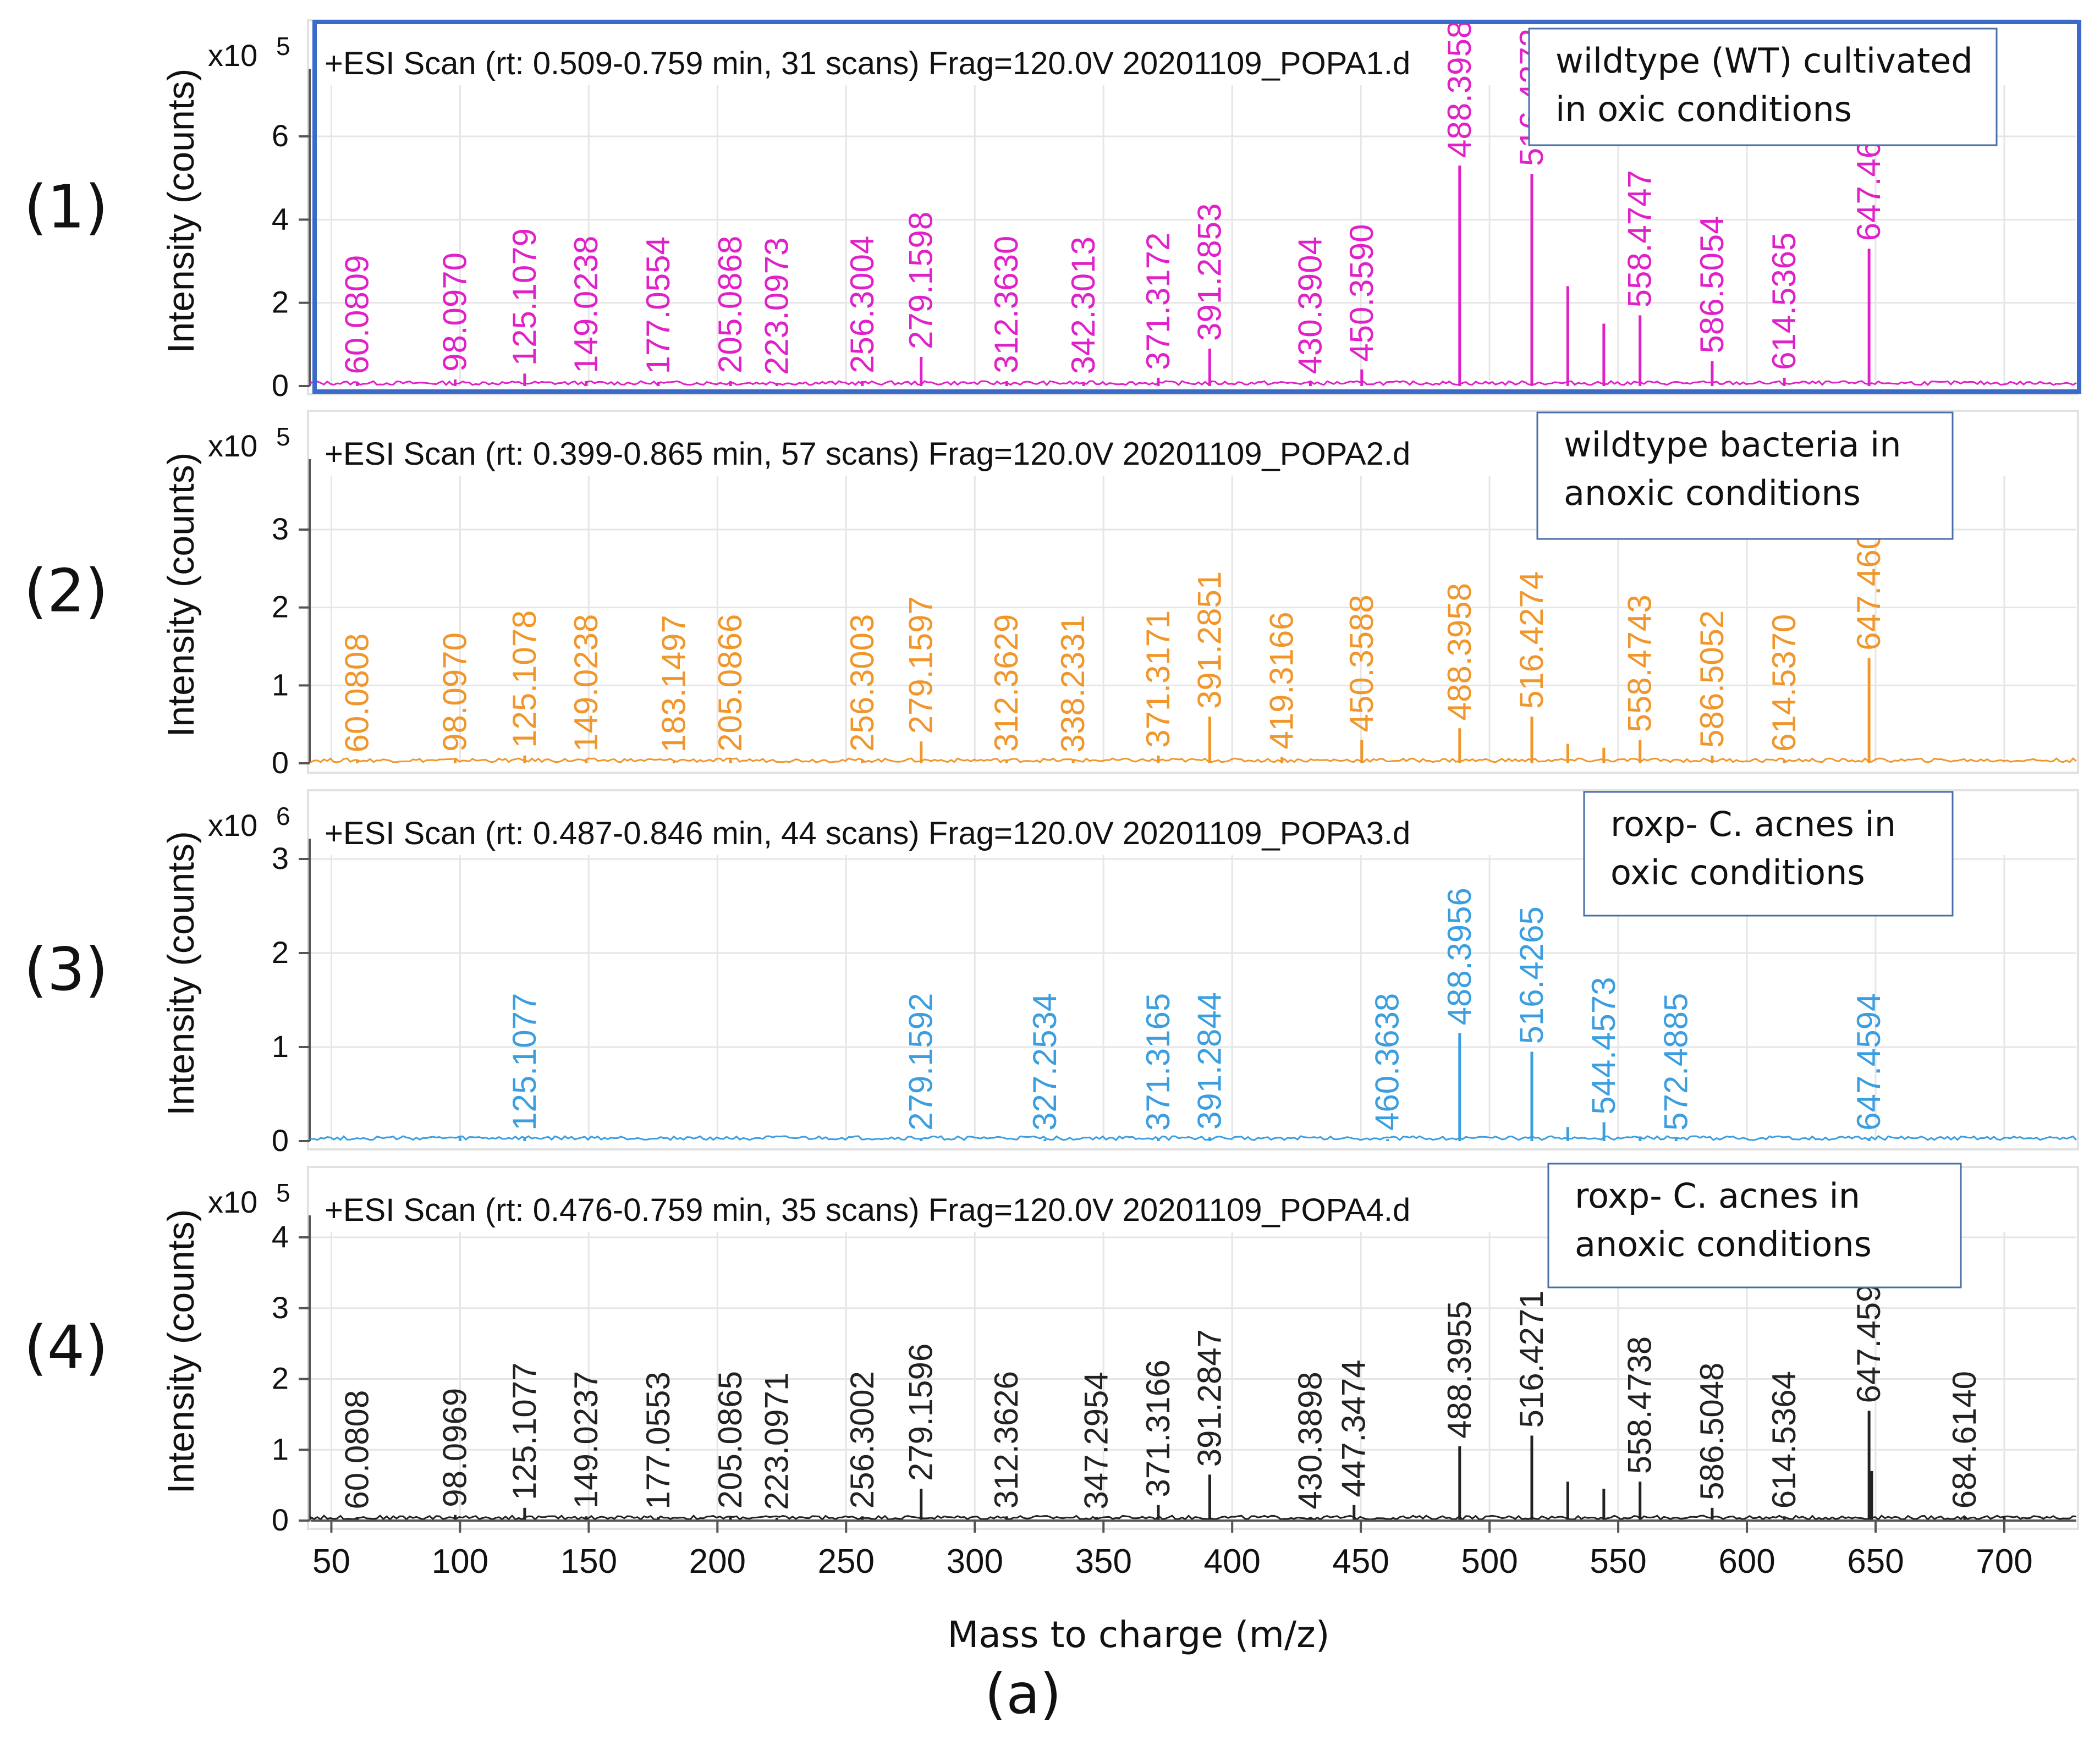 Image resolution: width=2100 pixels, height=1740 pixels. What do you see at coordinates (1387, 1062) in the screenshot?
I see `peak-label: 460.3638` at bounding box center [1387, 1062].